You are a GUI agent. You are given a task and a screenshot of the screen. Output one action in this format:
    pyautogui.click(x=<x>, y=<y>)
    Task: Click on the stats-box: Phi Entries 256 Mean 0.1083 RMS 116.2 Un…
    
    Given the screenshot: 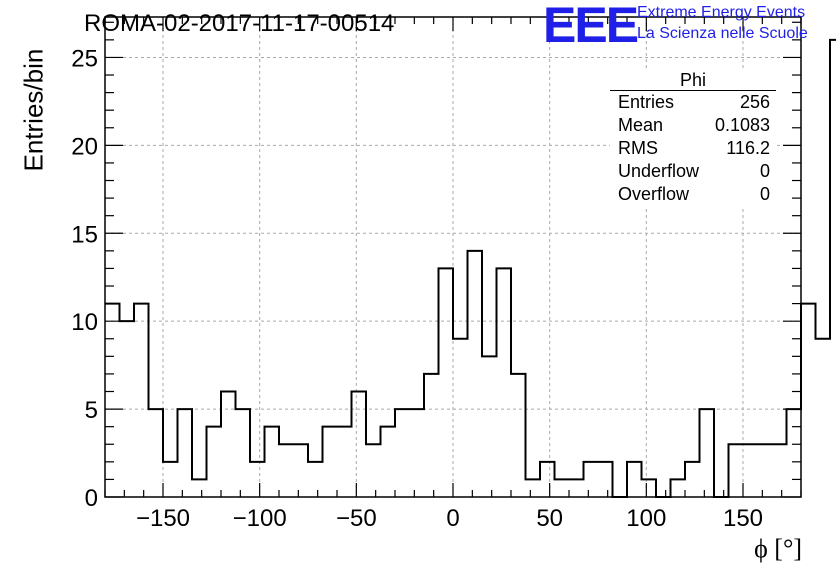 What is the action you would take?
    pyautogui.click(x=693, y=138)
    